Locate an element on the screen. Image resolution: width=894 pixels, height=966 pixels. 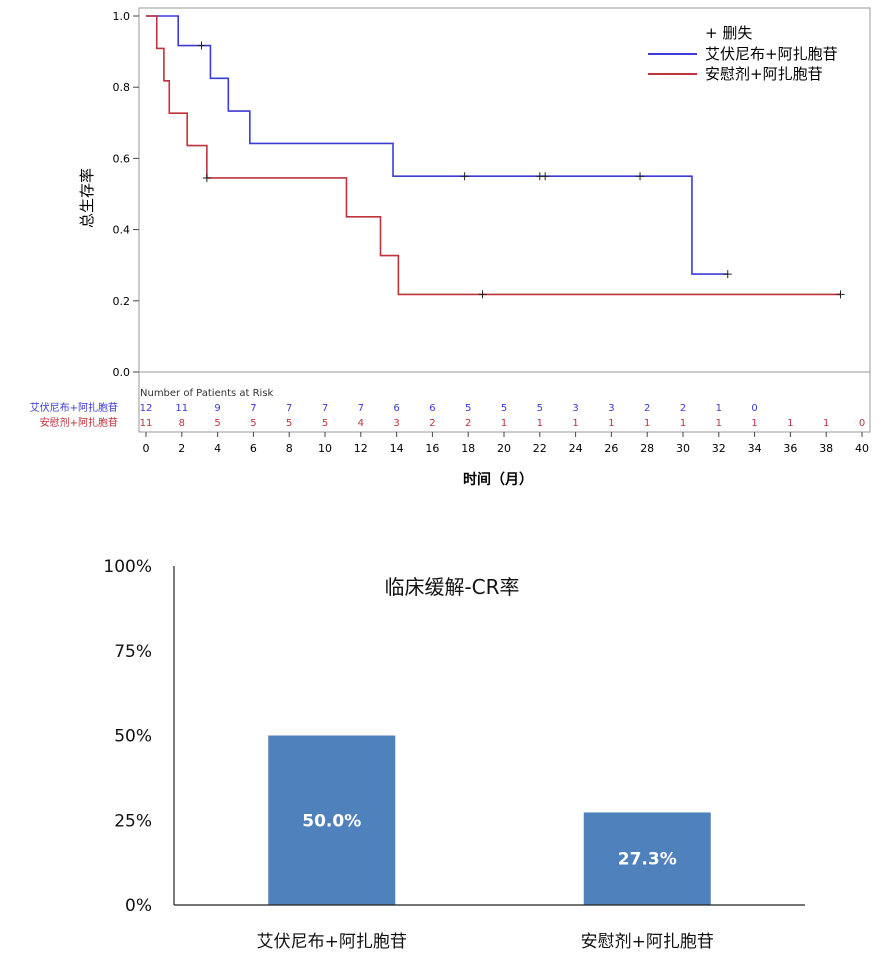
risk-row-label-2: 安慰剂+阿扎胞苷 is located at coordinates (79, 422).